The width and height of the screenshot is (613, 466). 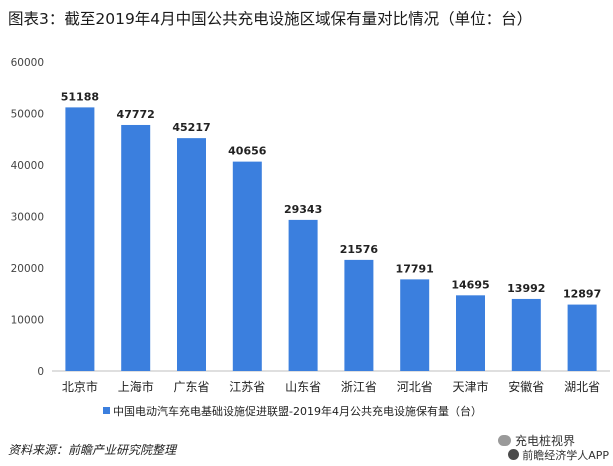 I want to click on legend-label: 中国电动汽车充电基础设施促进联盟-2019年4月公共充电设施保有量（台）, so click(x=297, y=411).